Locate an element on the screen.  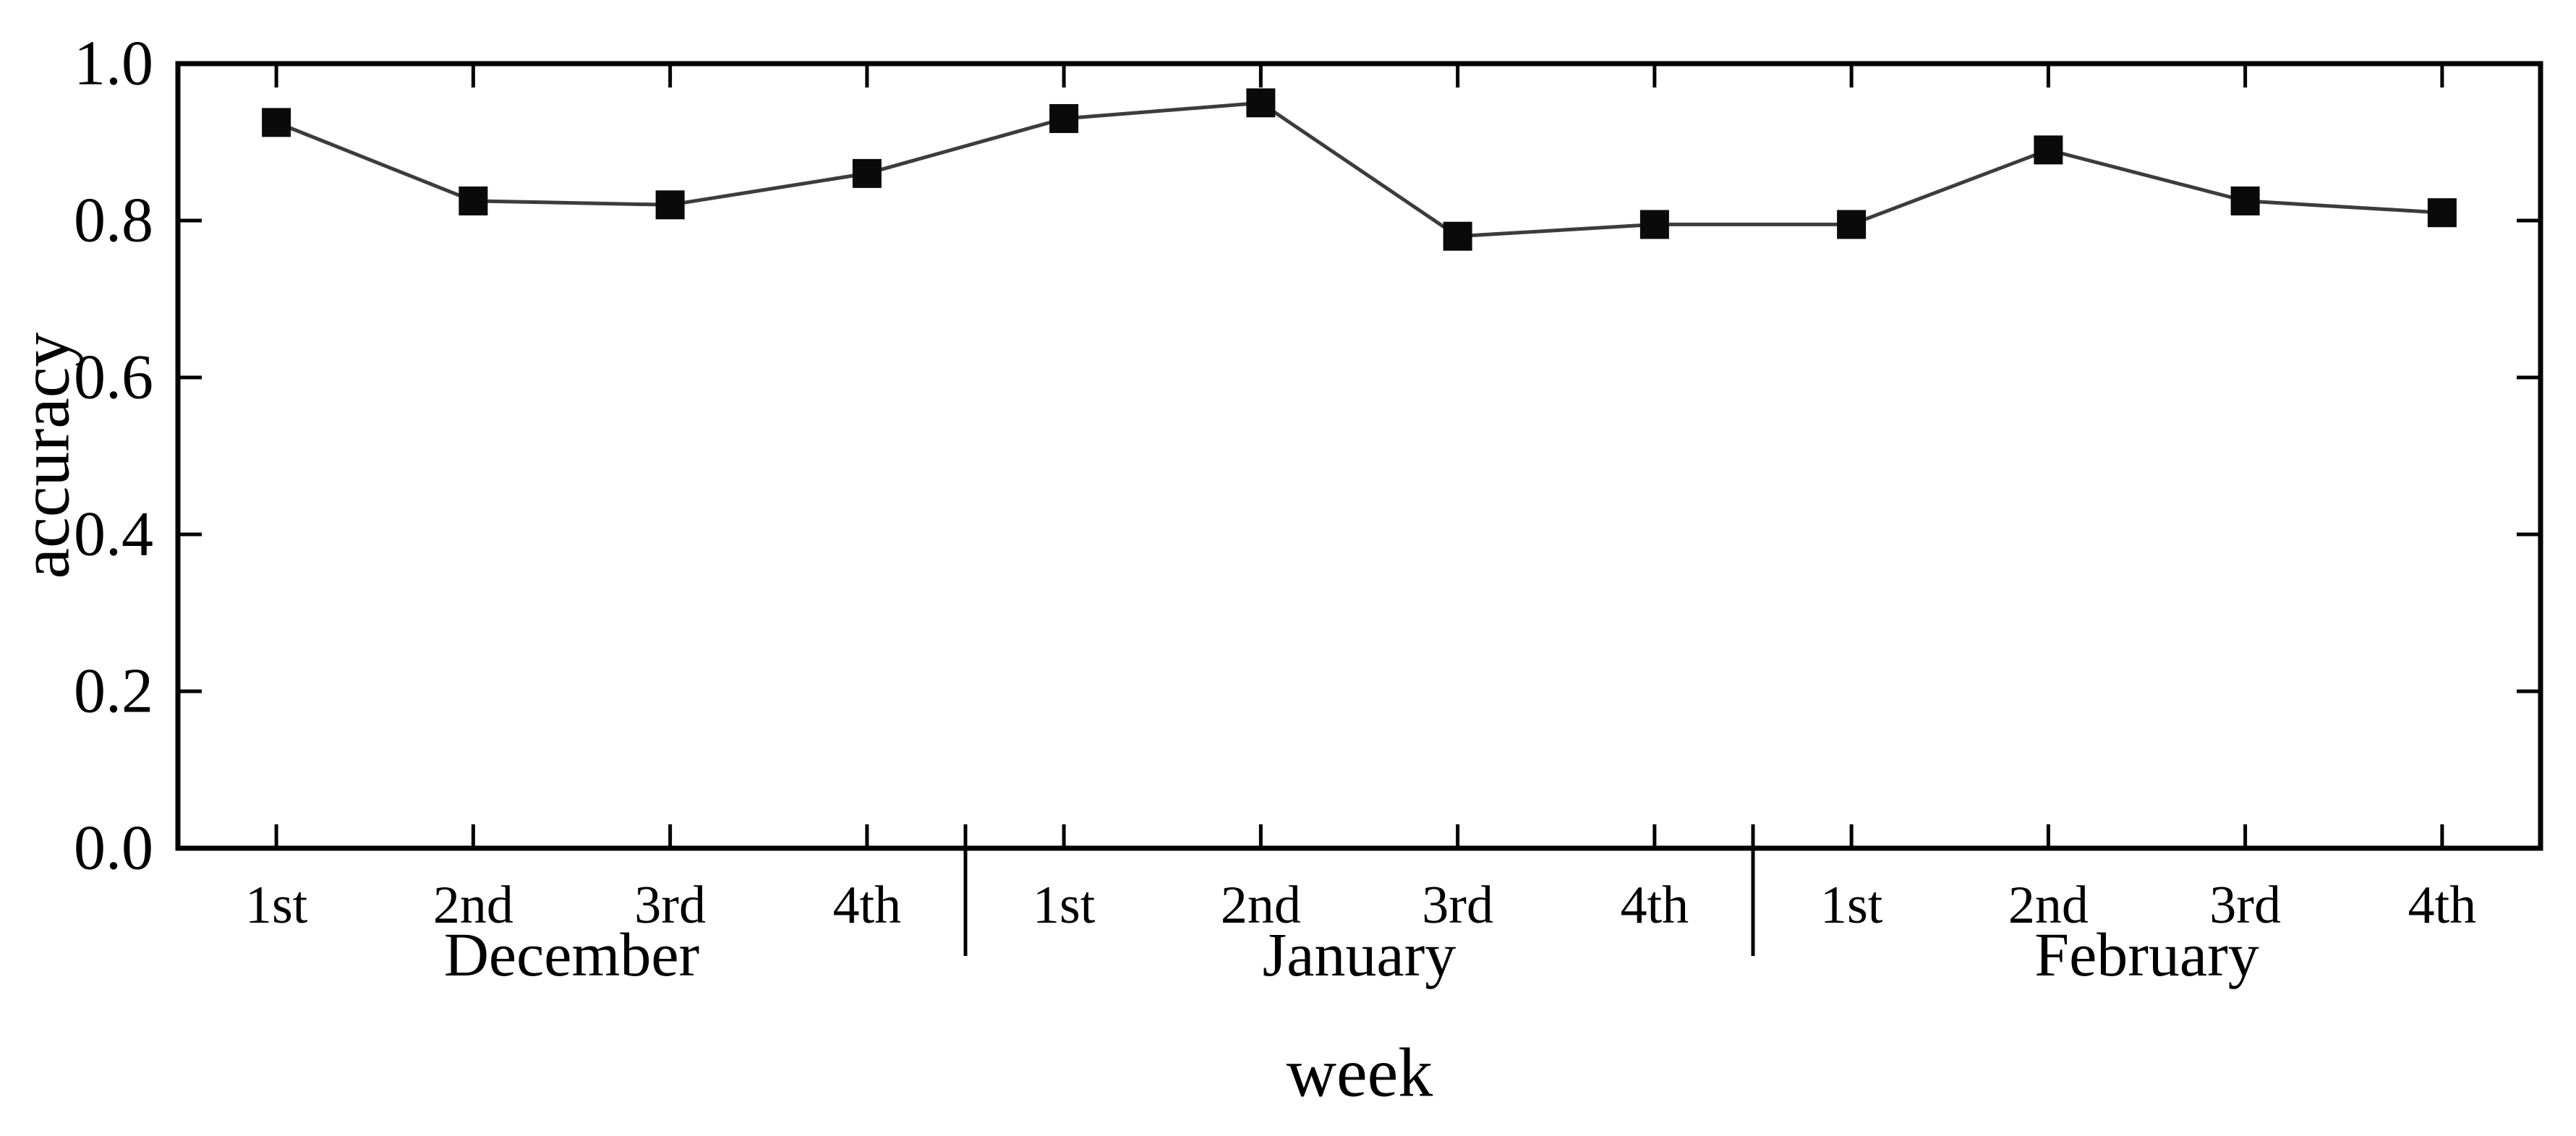
y-tick-label: 0.8 is located at coordinates (114, 221).